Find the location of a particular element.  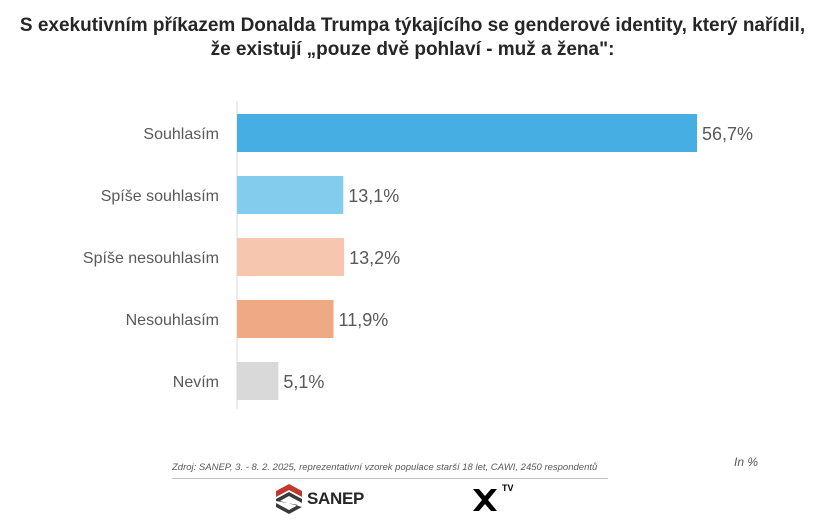

value-label-2: 13,1% is located at coordinates (373, 196).